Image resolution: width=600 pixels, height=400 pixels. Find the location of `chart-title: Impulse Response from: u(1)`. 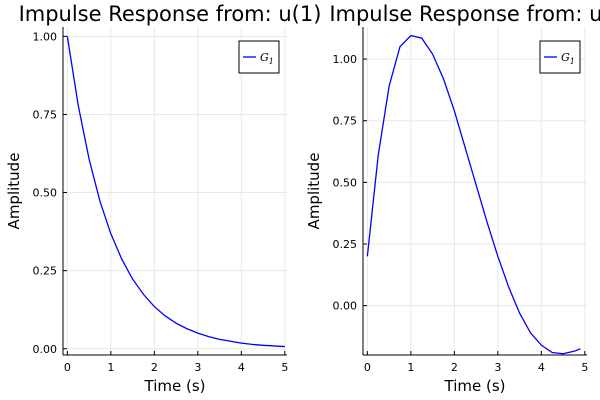

chart-title: Impulse Response from: u(1) is located at coordinates (170, 14).